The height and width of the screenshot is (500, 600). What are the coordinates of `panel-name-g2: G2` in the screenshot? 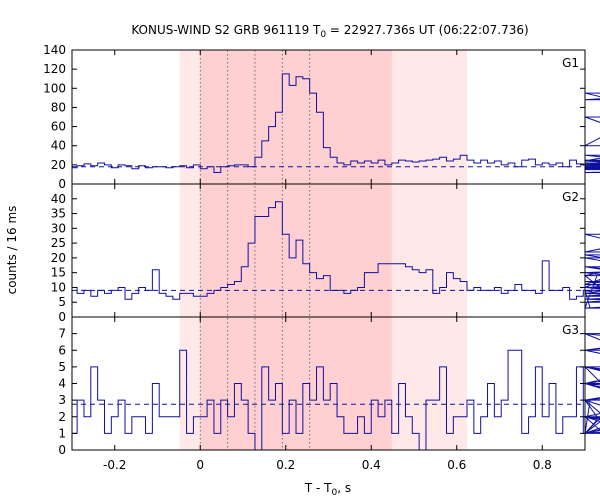 It's located at (570, 197).